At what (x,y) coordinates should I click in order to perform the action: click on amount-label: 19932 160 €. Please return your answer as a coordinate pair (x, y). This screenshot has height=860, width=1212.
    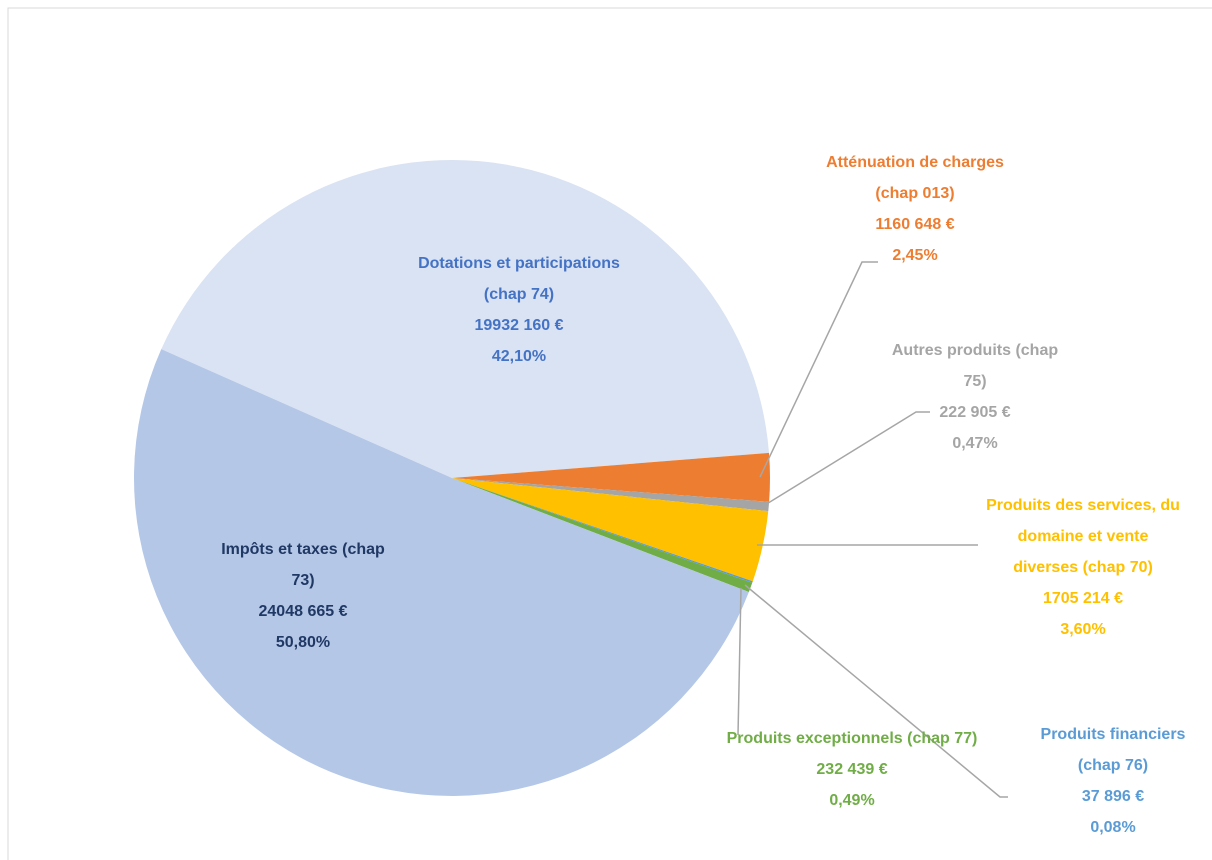
    Looking at the image, I should click on (519, 325).